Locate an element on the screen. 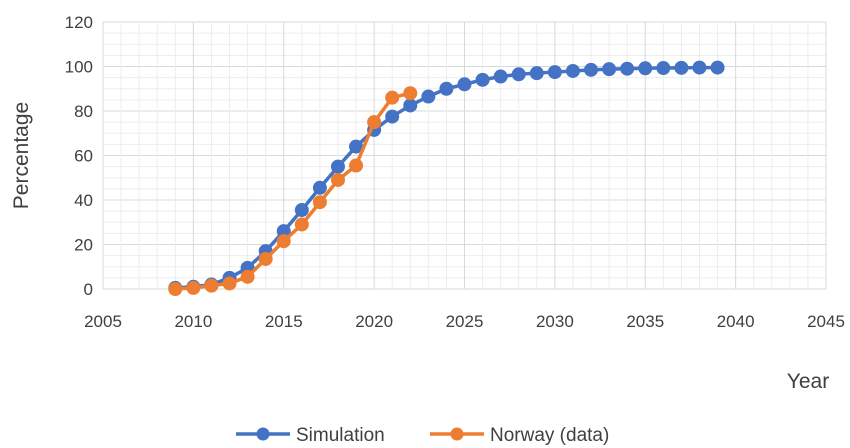  x-tick-label: 2015 is located at coordinates (284, 321).